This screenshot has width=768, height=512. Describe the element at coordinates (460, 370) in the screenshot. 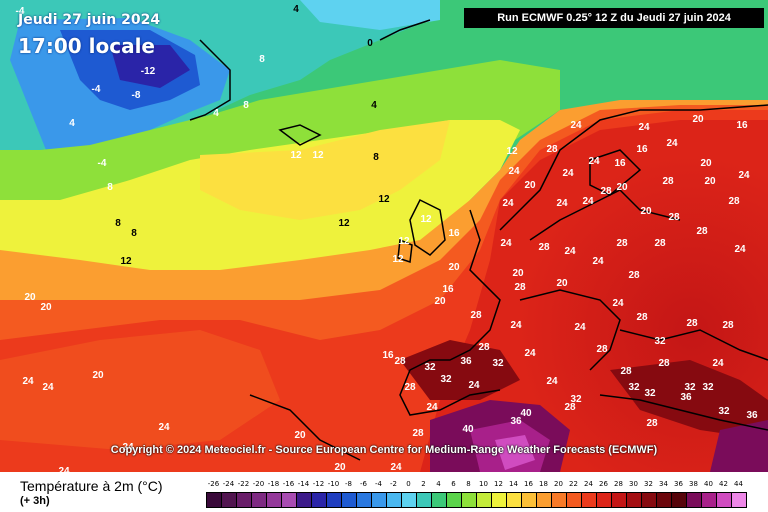

I see `iberia-hot` at that location.